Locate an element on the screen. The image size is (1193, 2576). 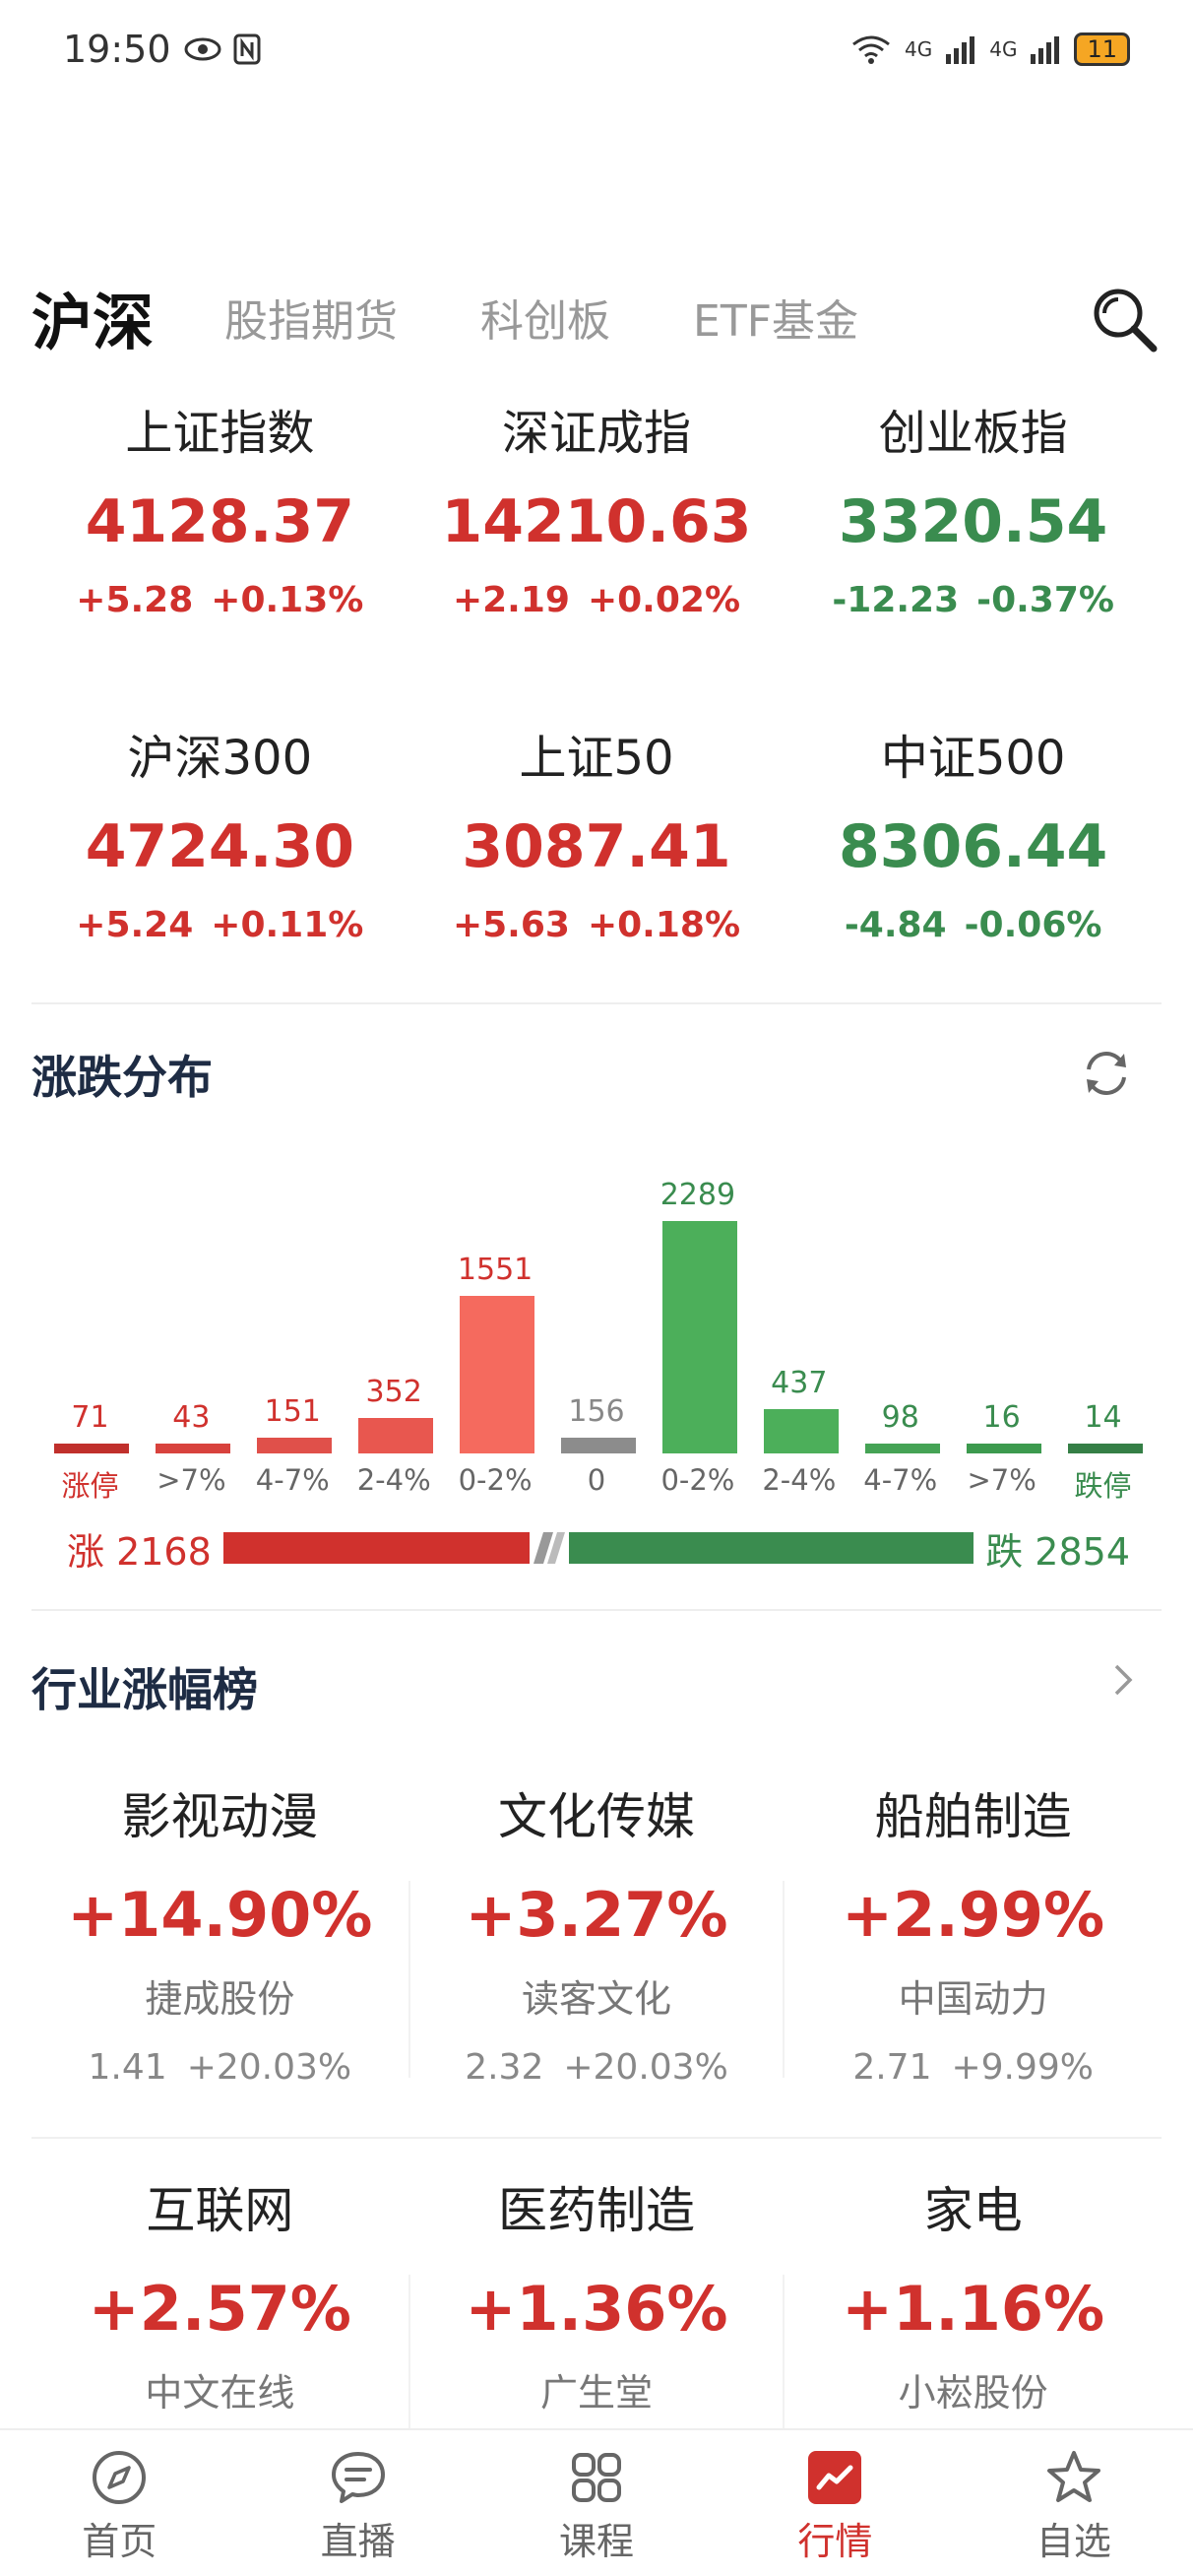
index-card-sse50: 上证50 3087.41 +5.63 +0.18% is located at coordinates (596, 871).